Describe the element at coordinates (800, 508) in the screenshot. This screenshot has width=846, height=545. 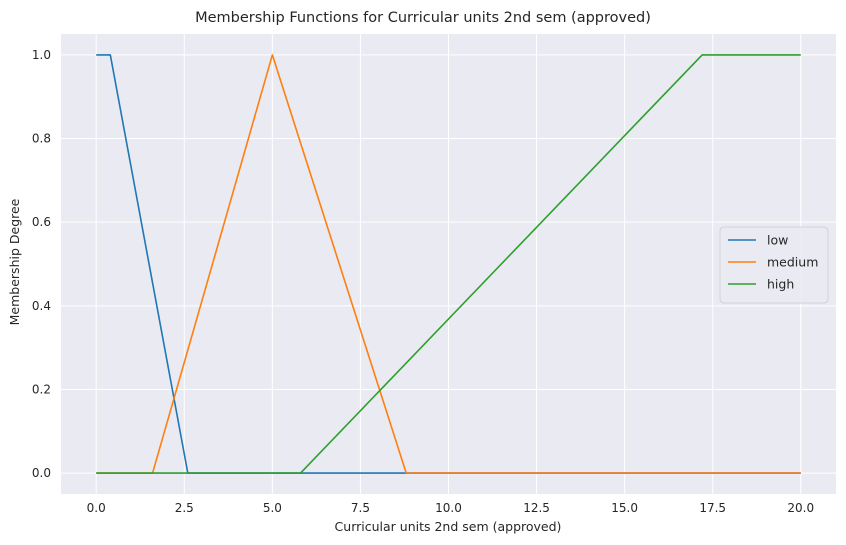
I see `x-tick-label: 20.0` at that location.